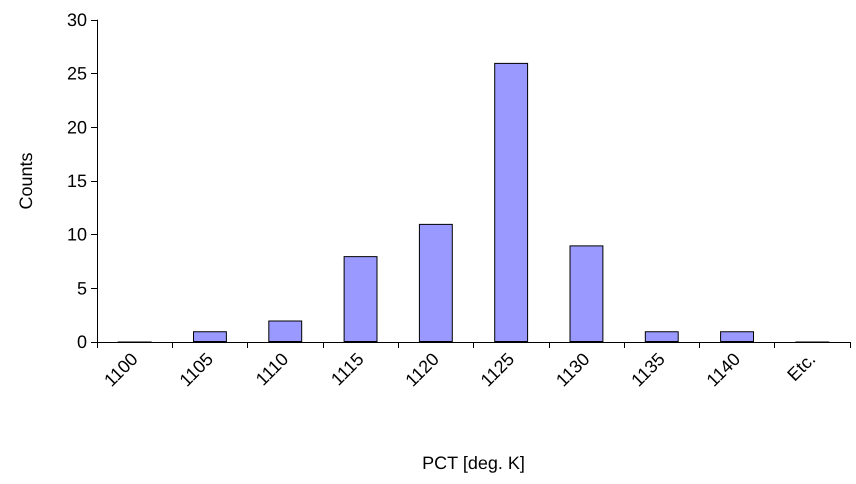  Describe the element at coordinates (81, 342) in the screenshot. I see `y-tick-label: 0` at that location.